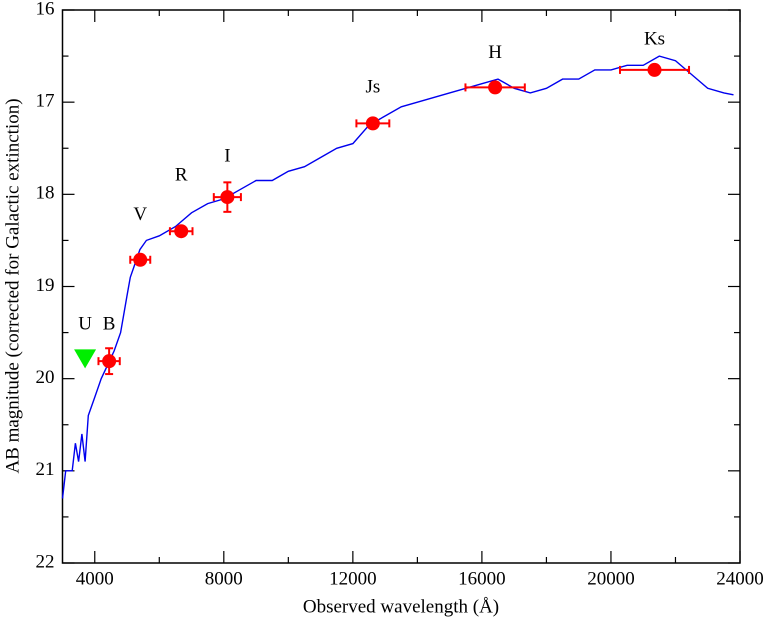 This screenshot has height=625, width=775. Describe the element at coordinates (372, 87) in the screenshot. I see `band-label: Js` at that location.